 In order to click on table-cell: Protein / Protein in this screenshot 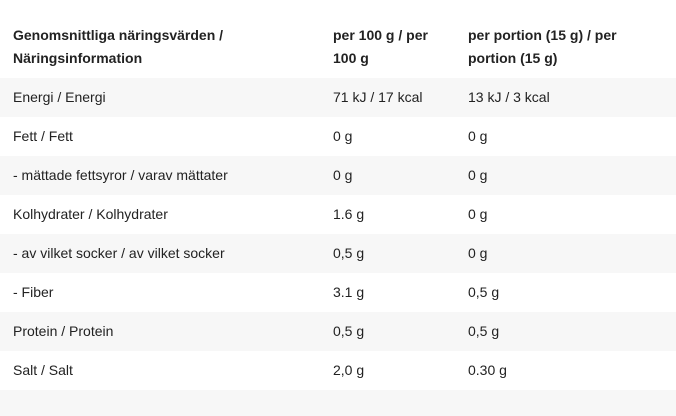, I will do `click(63, 331)`.